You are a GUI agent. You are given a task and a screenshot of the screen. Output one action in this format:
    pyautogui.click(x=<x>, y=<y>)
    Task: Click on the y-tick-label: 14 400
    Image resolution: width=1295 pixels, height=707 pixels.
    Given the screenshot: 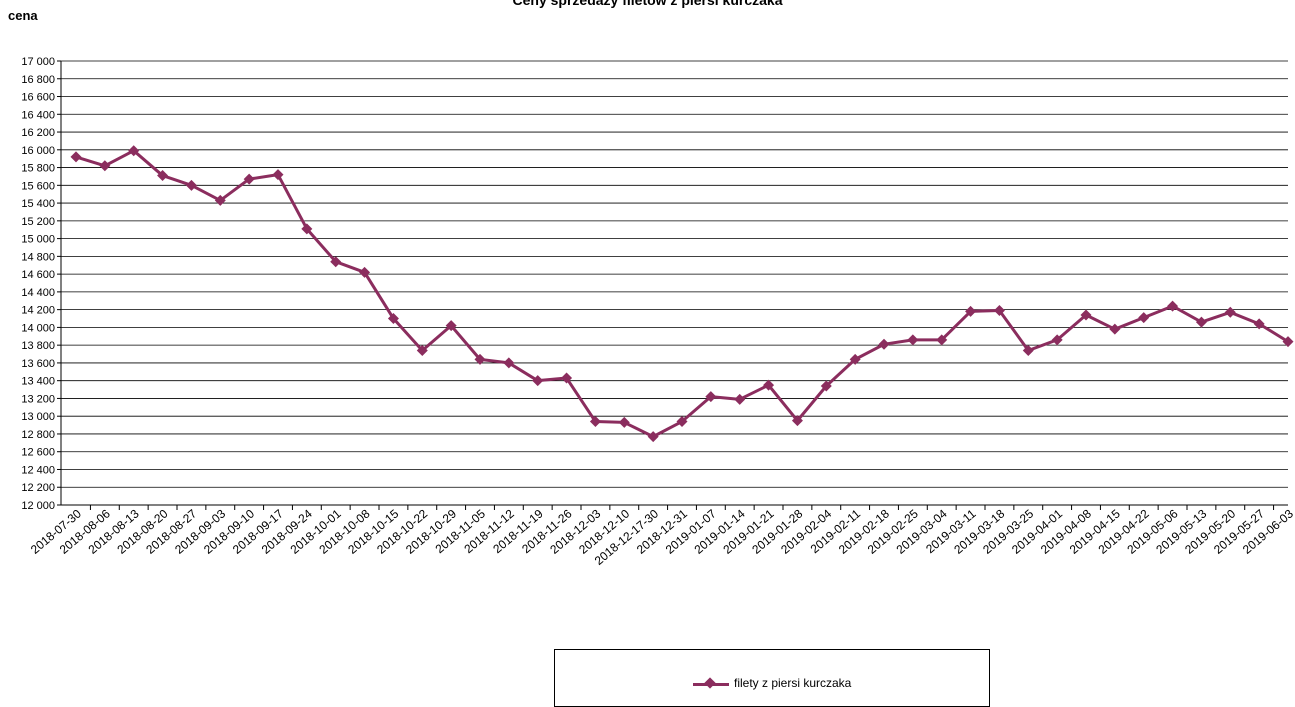 What is the action you would take?
    pyautogui.click(x=38, y=293)
    